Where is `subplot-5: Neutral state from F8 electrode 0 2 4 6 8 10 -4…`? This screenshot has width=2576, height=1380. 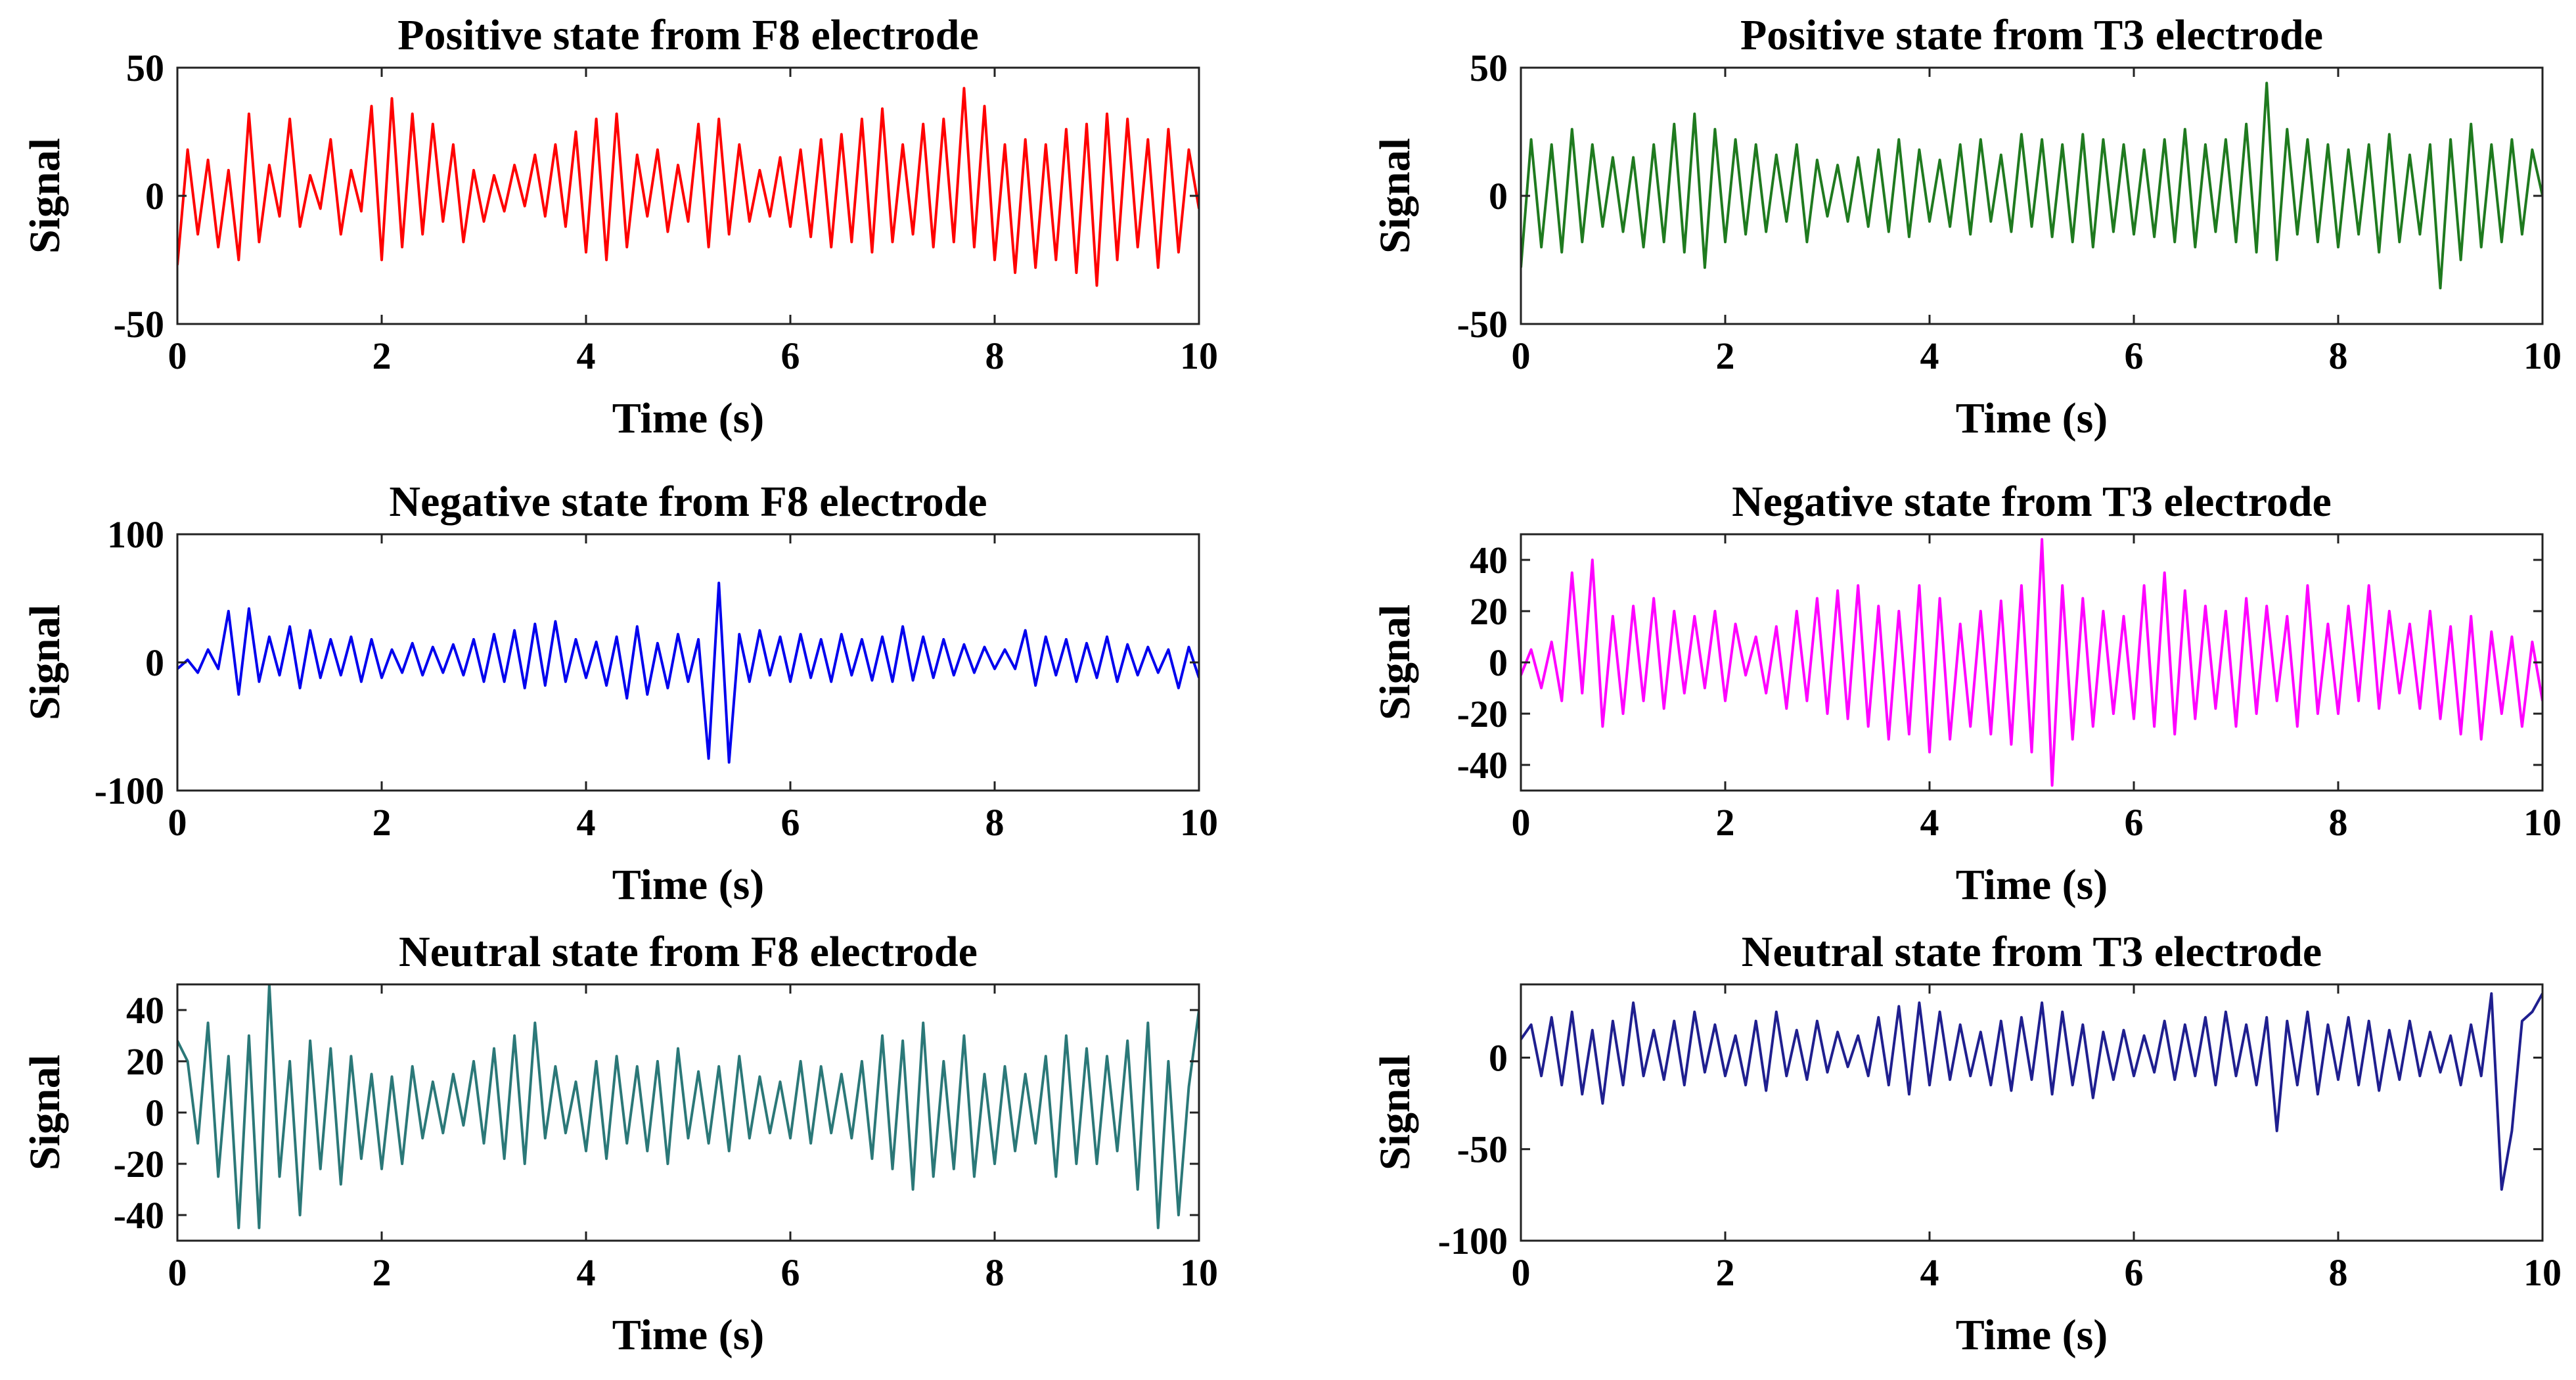 subplot-5: Neutral state from F8 electrode 0 2 4 6 8 10 -4… is located at coordinates (619, 1143).